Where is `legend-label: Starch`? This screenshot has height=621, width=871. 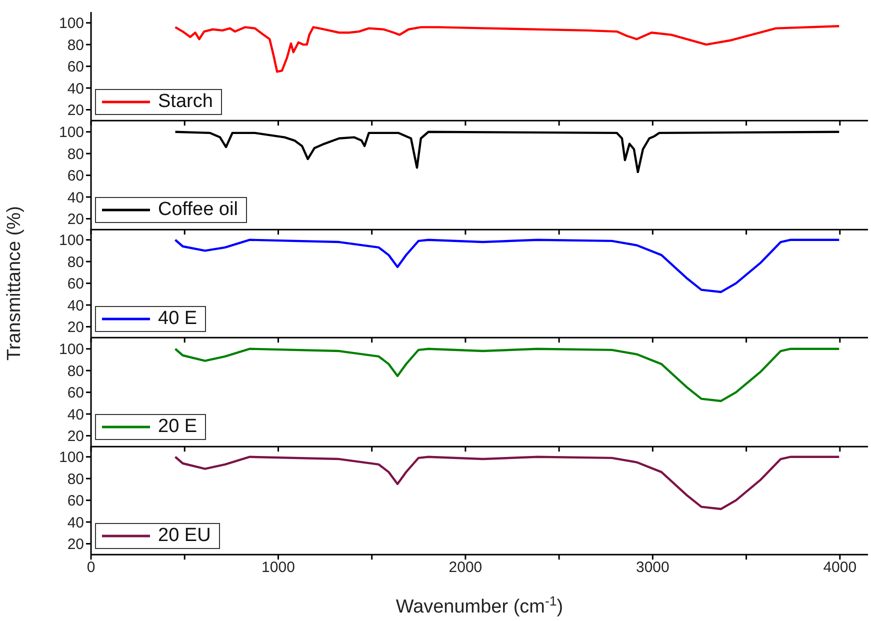
legend-label: Starch is located at coordinates (185, 101).